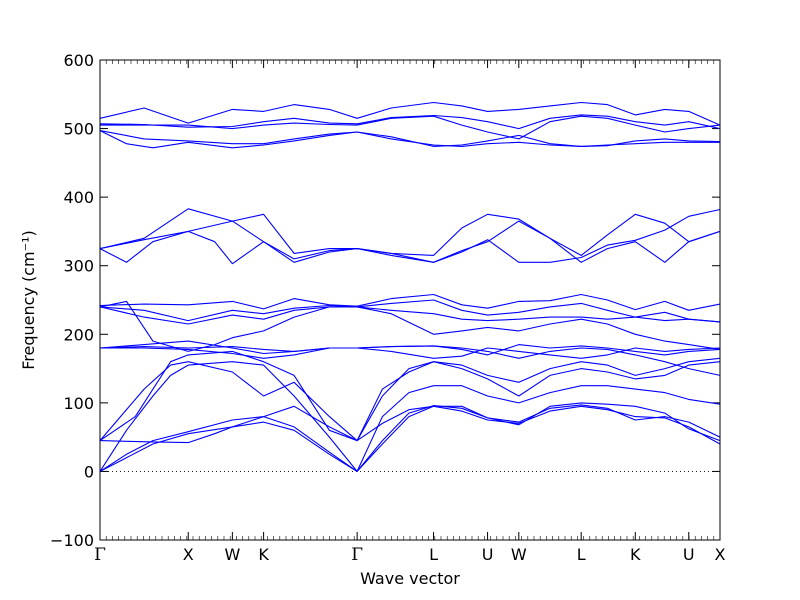 This screenshot has height=600, width=800. Describe the element at coordinates (78, 60) in the screenshot. I see `y-tick-label: 600` at that location.